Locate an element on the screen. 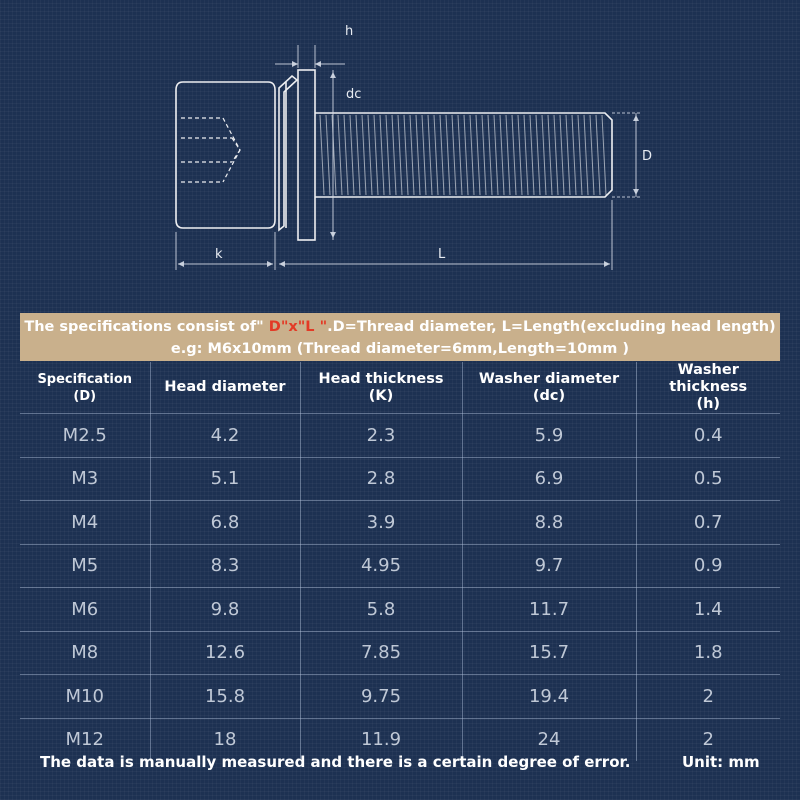  table-cell: 6.9 is located at coordinates (549, 479).